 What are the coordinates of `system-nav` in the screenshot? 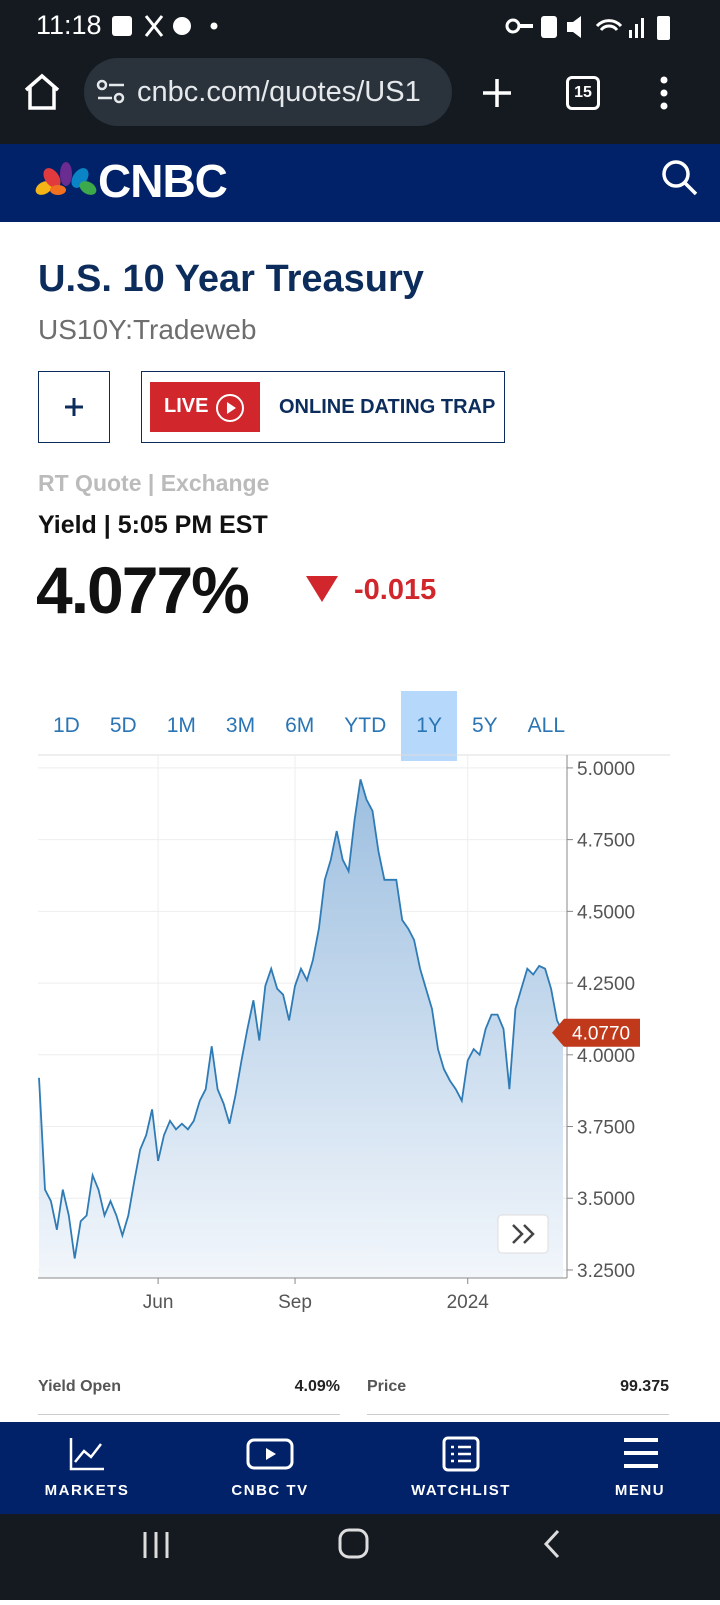 It's located at (360, 1557).